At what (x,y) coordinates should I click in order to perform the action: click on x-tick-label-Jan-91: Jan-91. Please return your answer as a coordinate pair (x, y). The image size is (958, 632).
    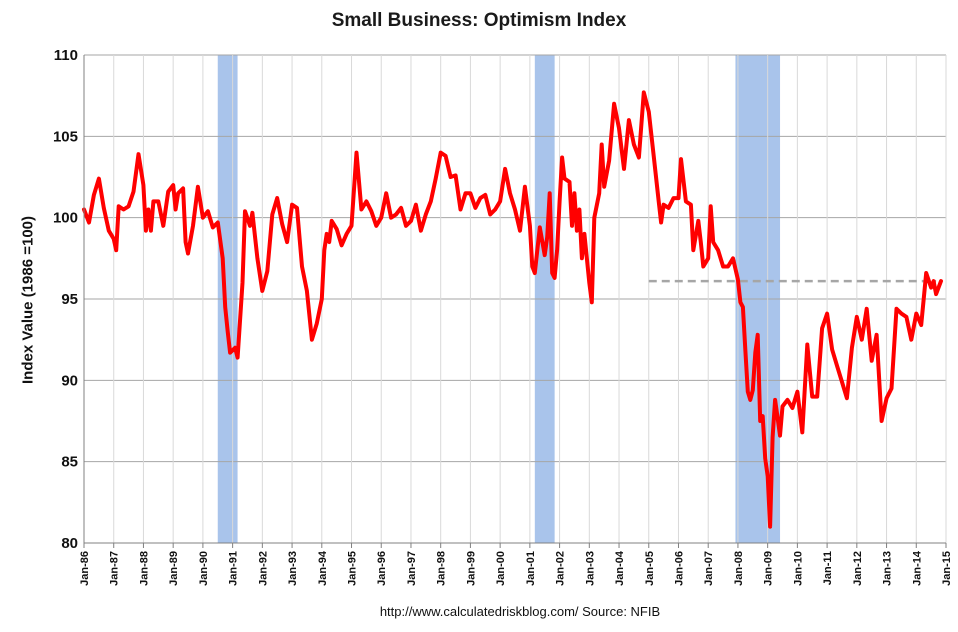
    Looking at the image, I should click on (234, 568).